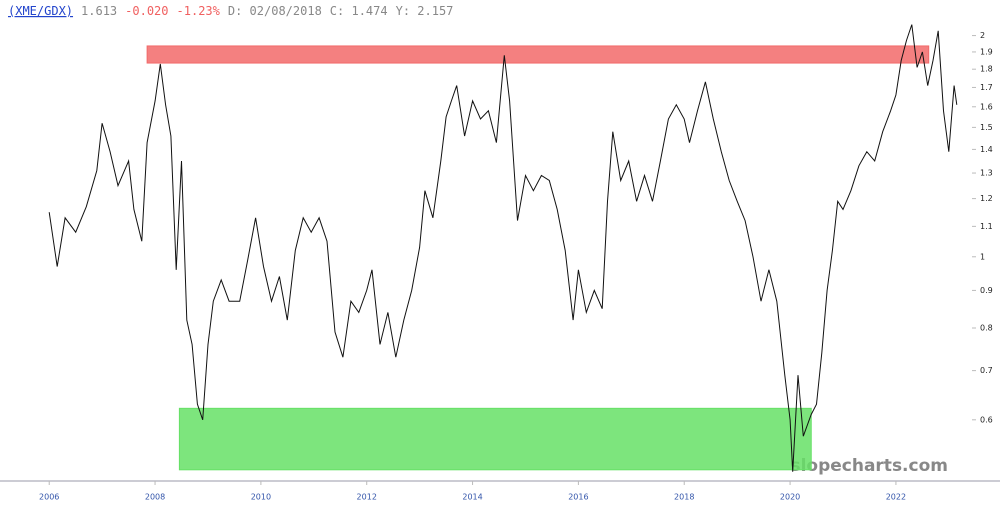  I want to click on quote-field: D: 02/08/2018, so click(275, 11).